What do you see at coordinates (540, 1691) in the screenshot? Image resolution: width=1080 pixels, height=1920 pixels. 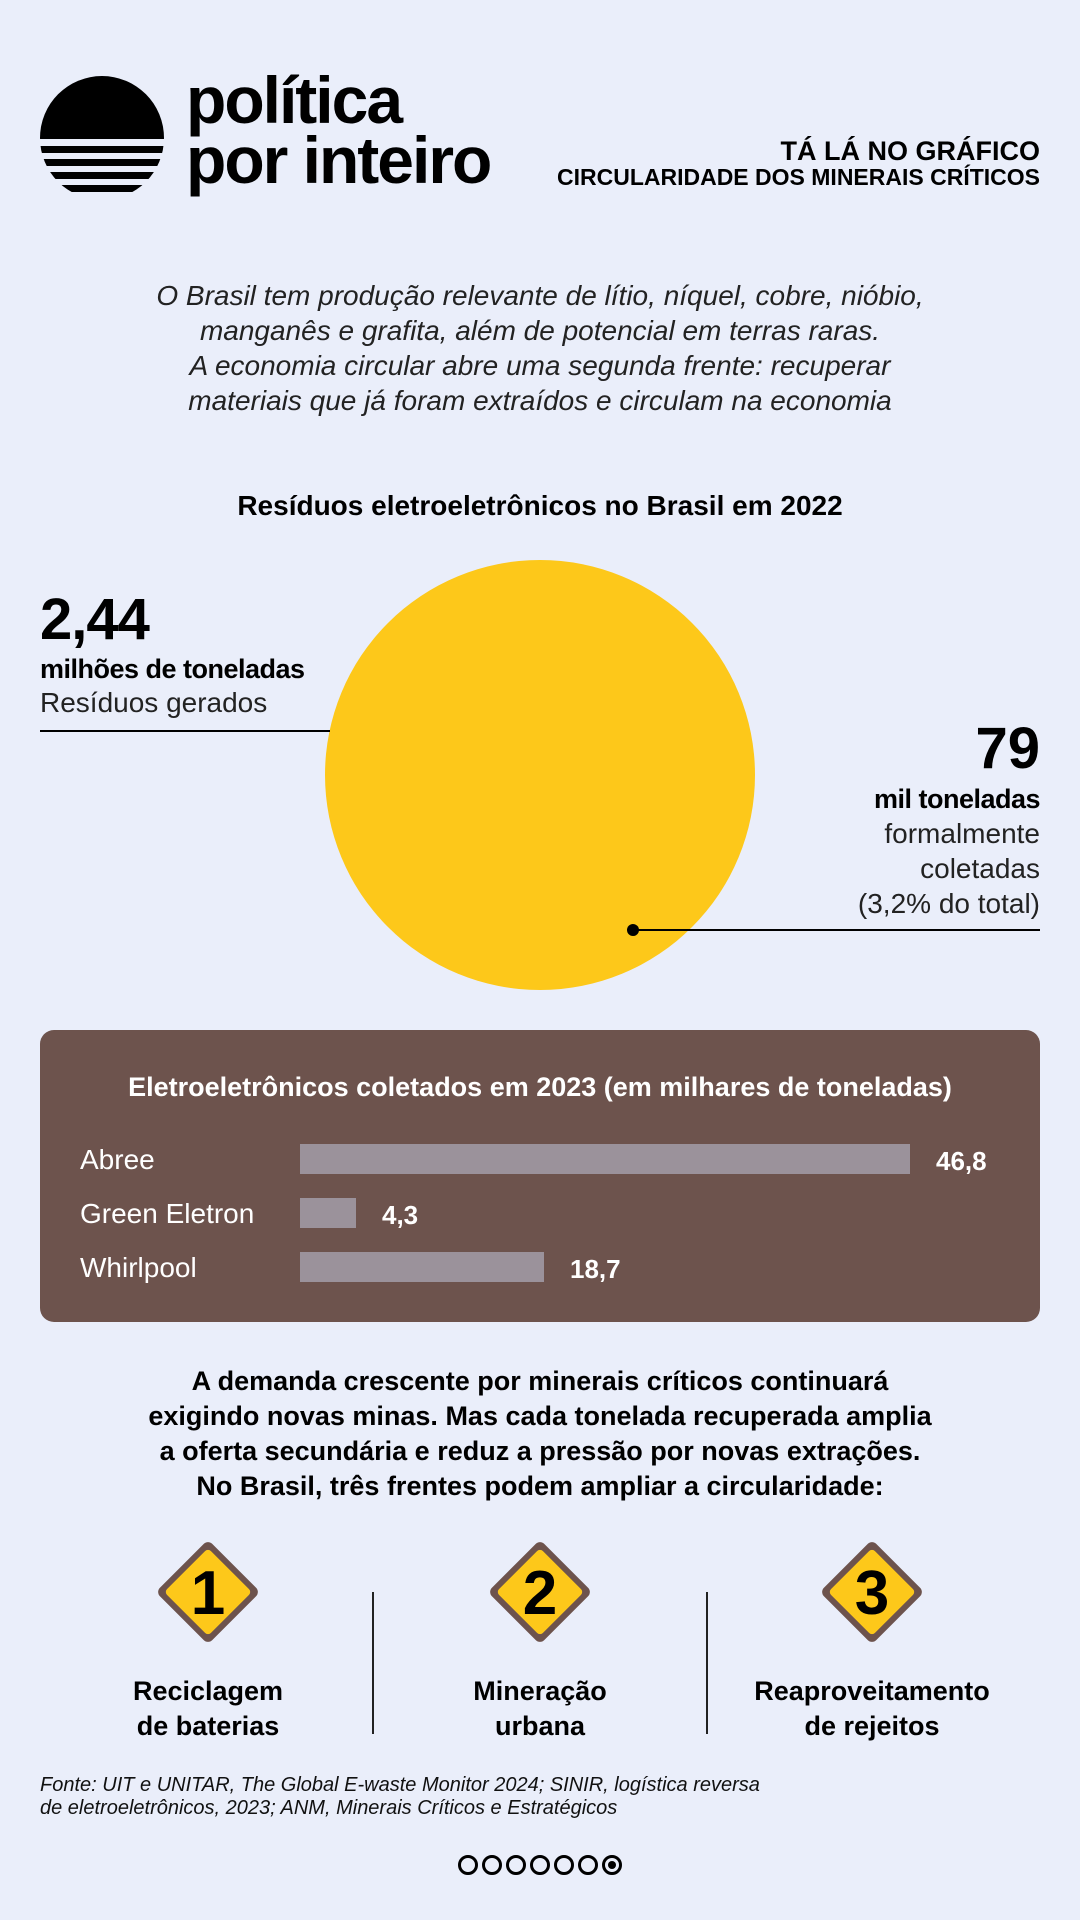 I see `front-label-line: Mineração` at bounding box center [540, 1691].